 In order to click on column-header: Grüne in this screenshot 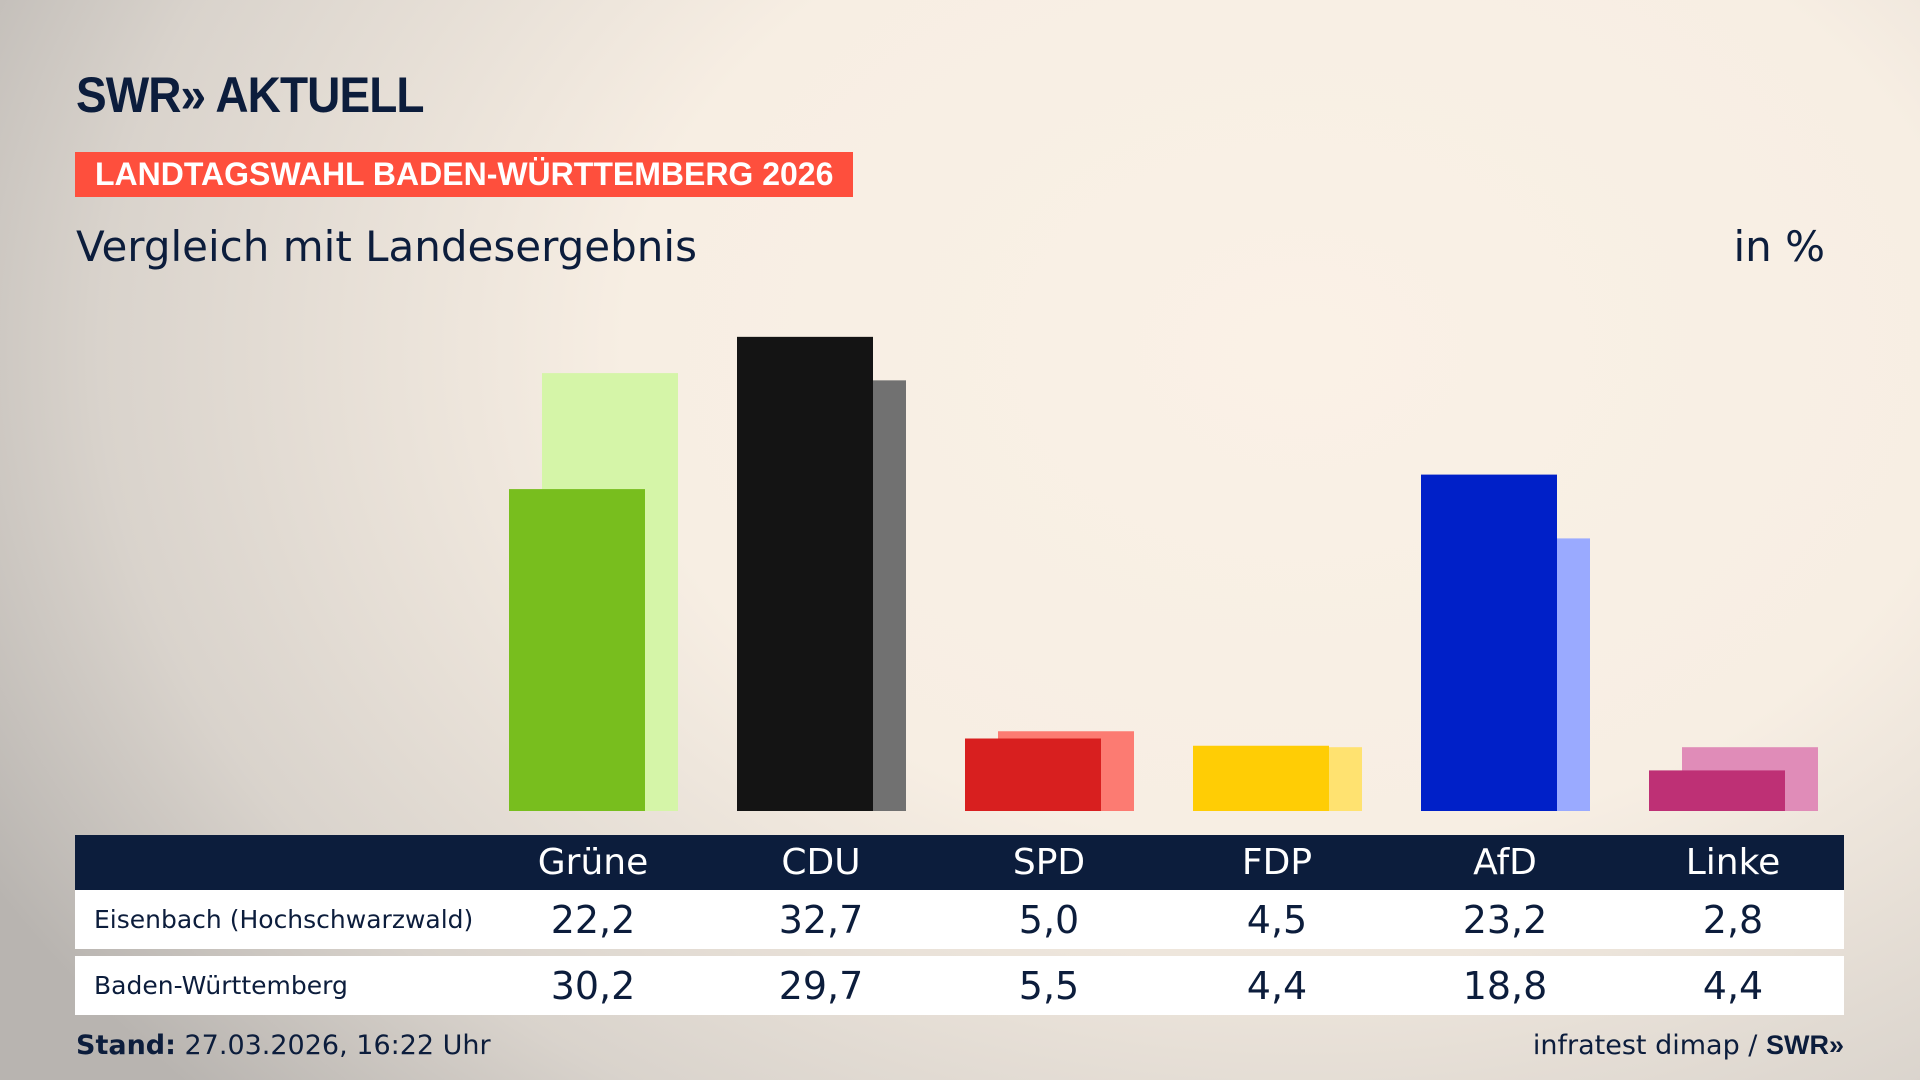, I will do `click(593, 862)`.